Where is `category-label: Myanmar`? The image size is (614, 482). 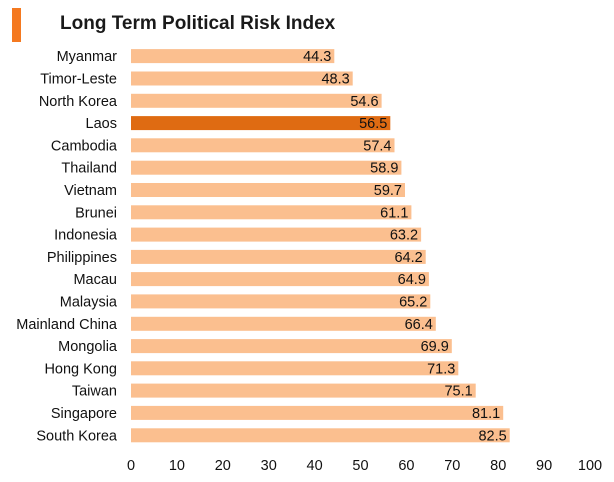
category-label: Myanmar is located at coordinates (87, 57).